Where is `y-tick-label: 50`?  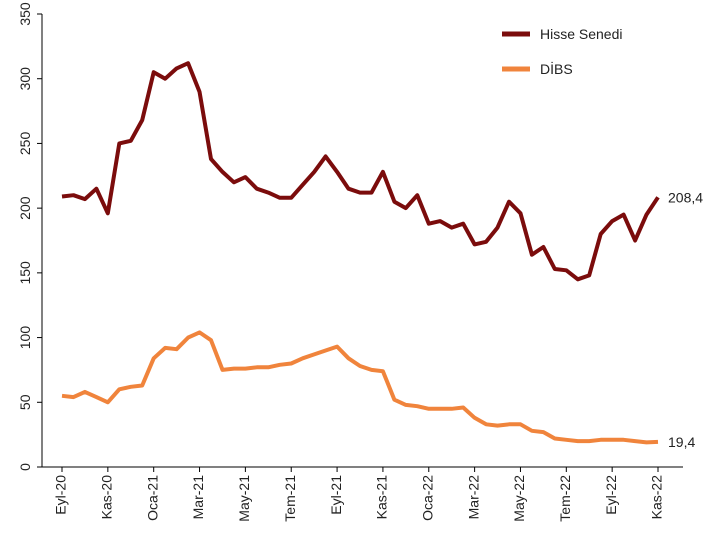 y-tick-label: 50 is located at coordinates (25, 402).